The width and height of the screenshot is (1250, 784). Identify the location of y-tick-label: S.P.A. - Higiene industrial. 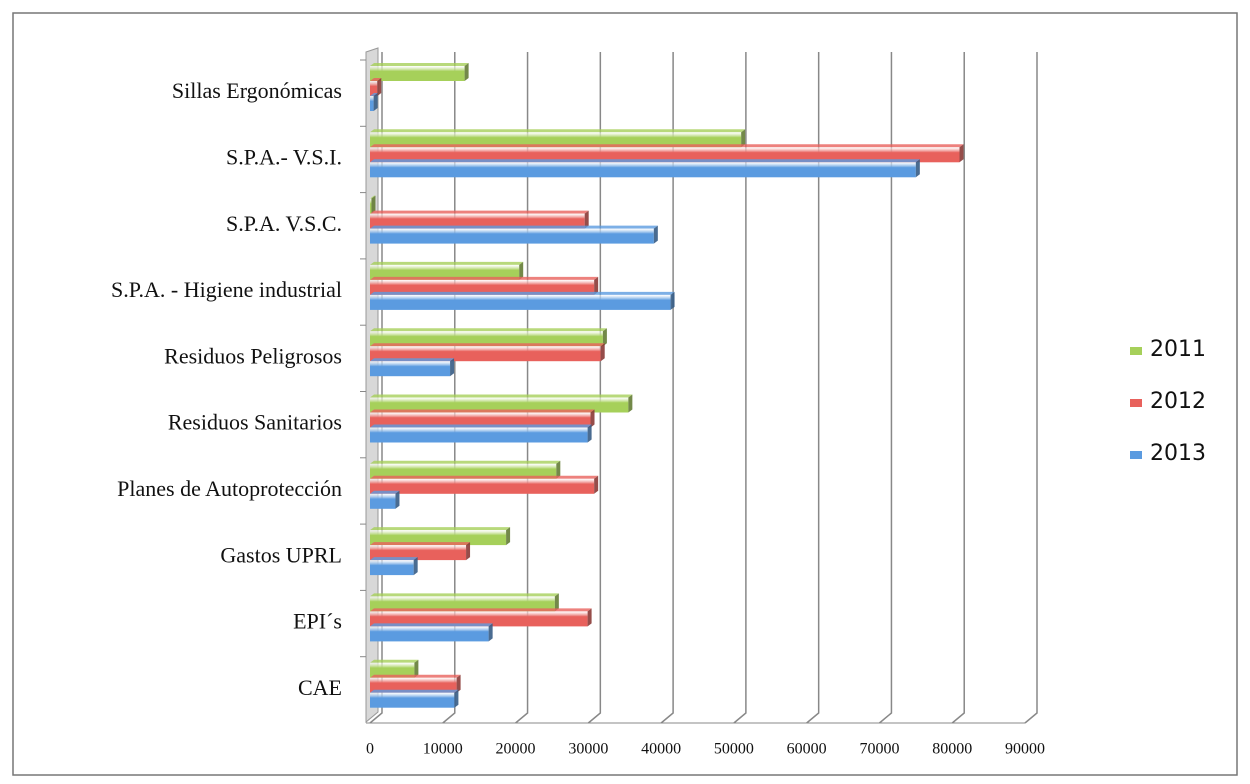
(226, 289).